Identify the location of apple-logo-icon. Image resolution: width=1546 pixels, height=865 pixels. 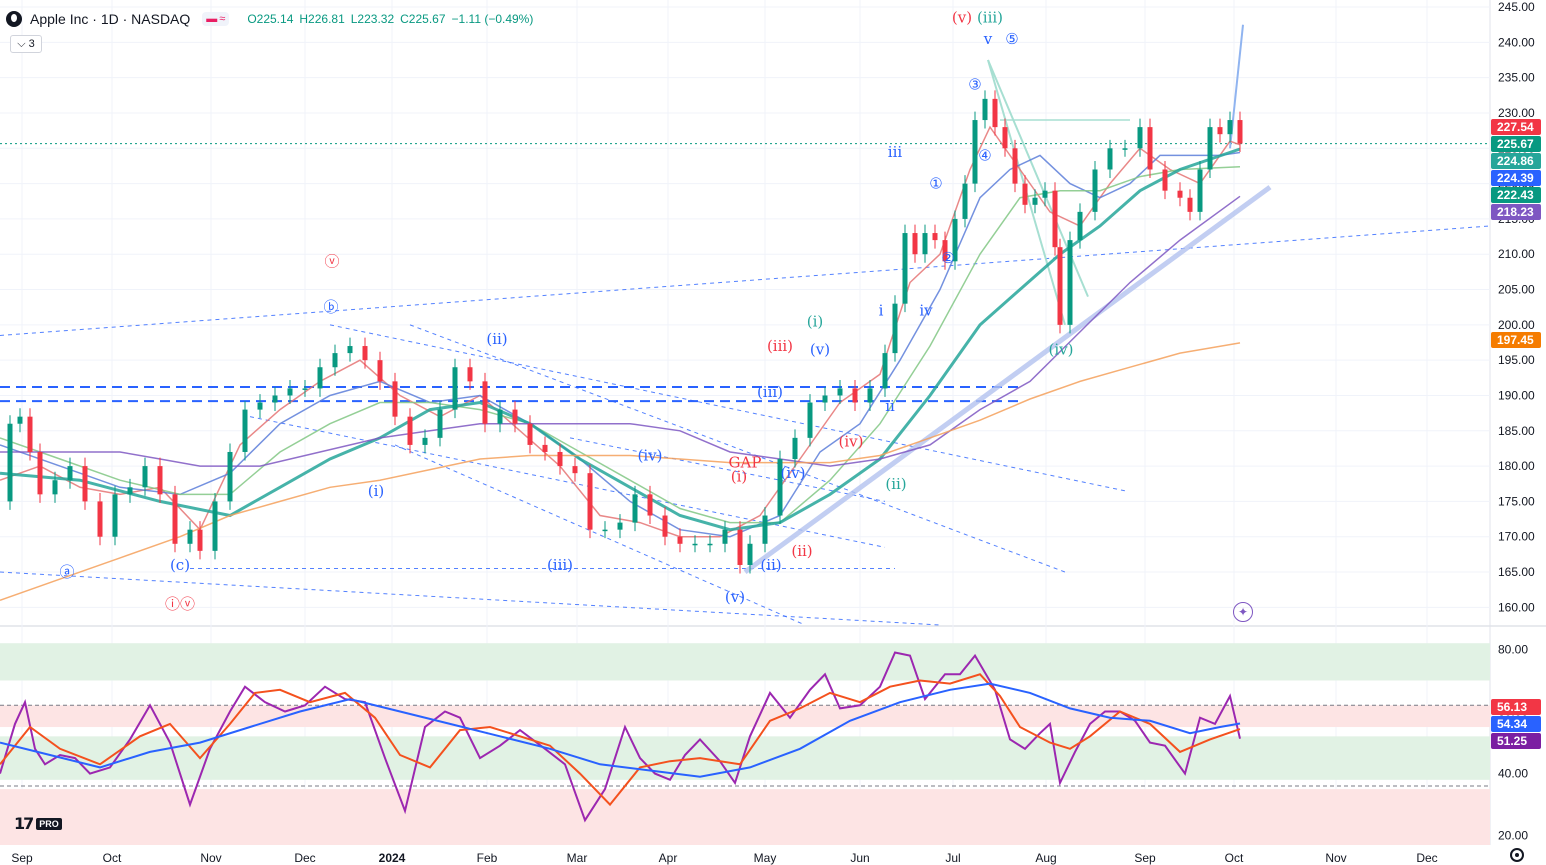
(14, 19).